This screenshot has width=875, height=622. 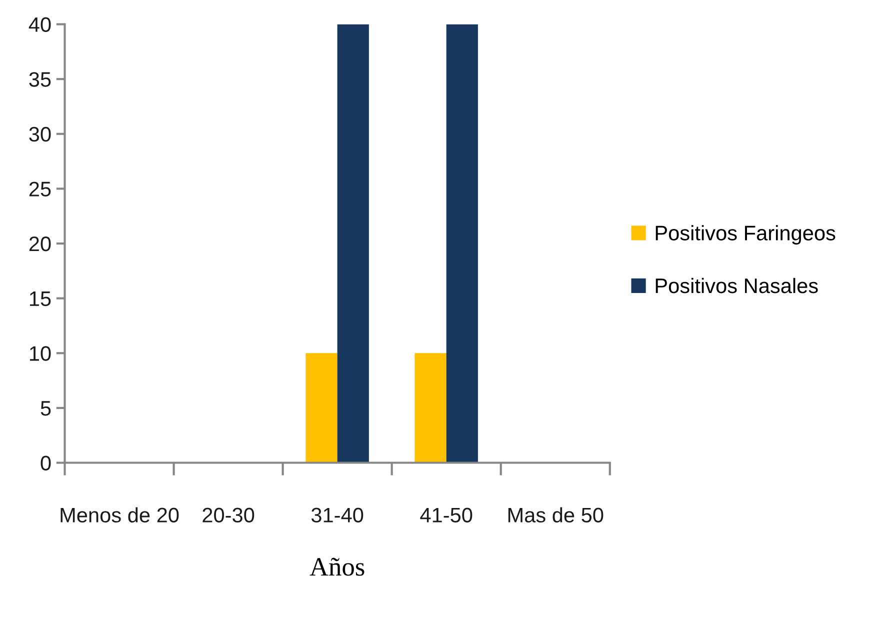 I want to click on y-tick-label: 15, so click(x=40, y=299).